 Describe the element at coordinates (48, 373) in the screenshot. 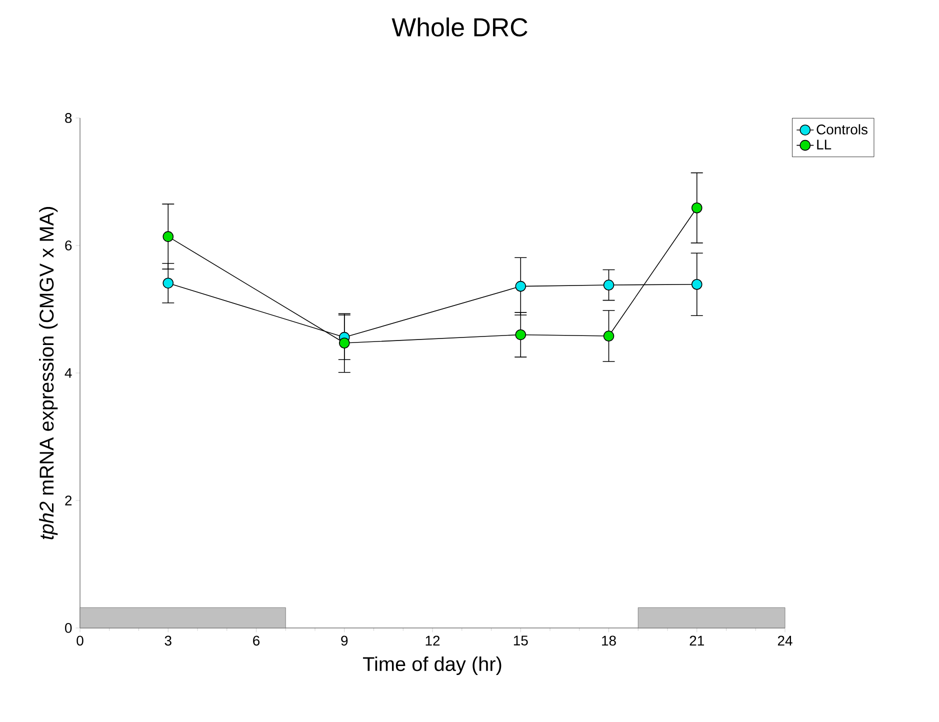

I see `y-axis-title: tph2 mRNA expression (CMGV x MA)` at that location.